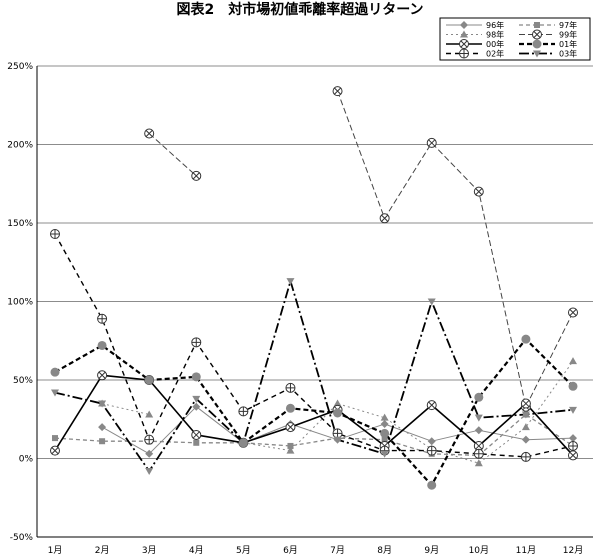  I want to click on x-tick-label: 9月, so click(431, 550).